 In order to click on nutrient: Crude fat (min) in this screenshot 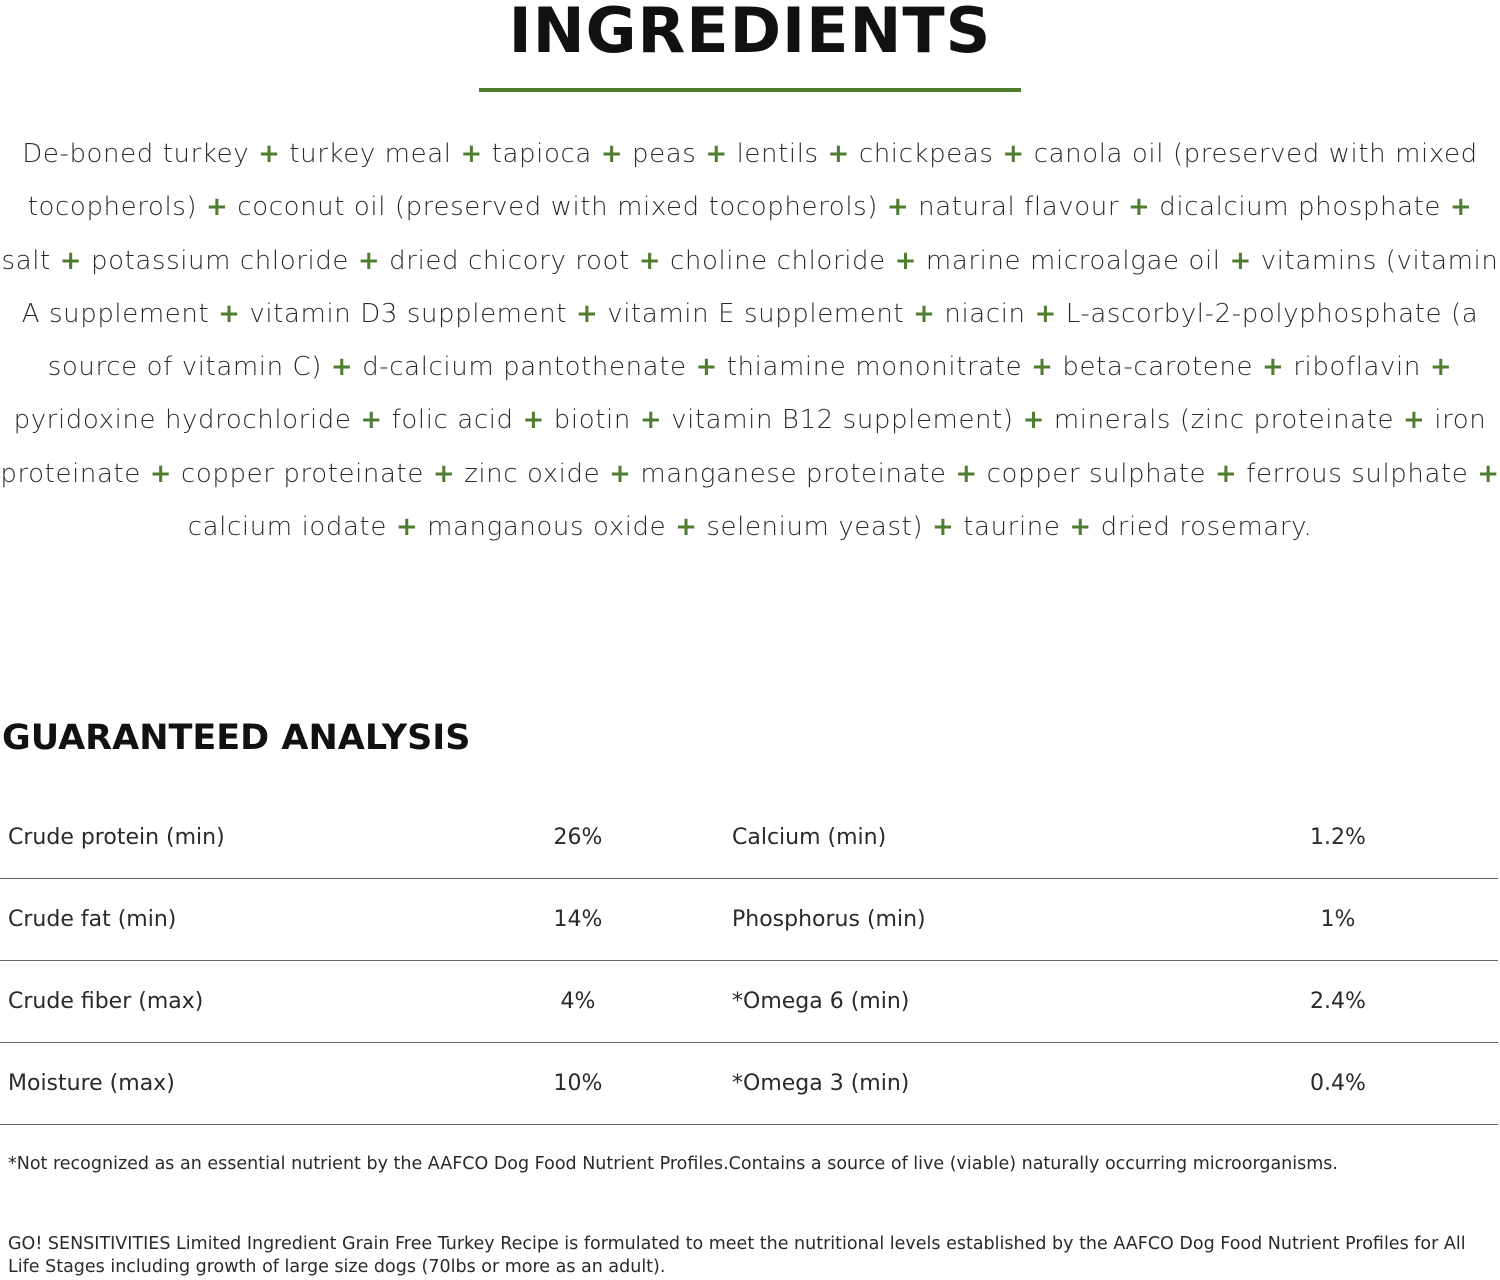, I will do `click(250, 919)`.